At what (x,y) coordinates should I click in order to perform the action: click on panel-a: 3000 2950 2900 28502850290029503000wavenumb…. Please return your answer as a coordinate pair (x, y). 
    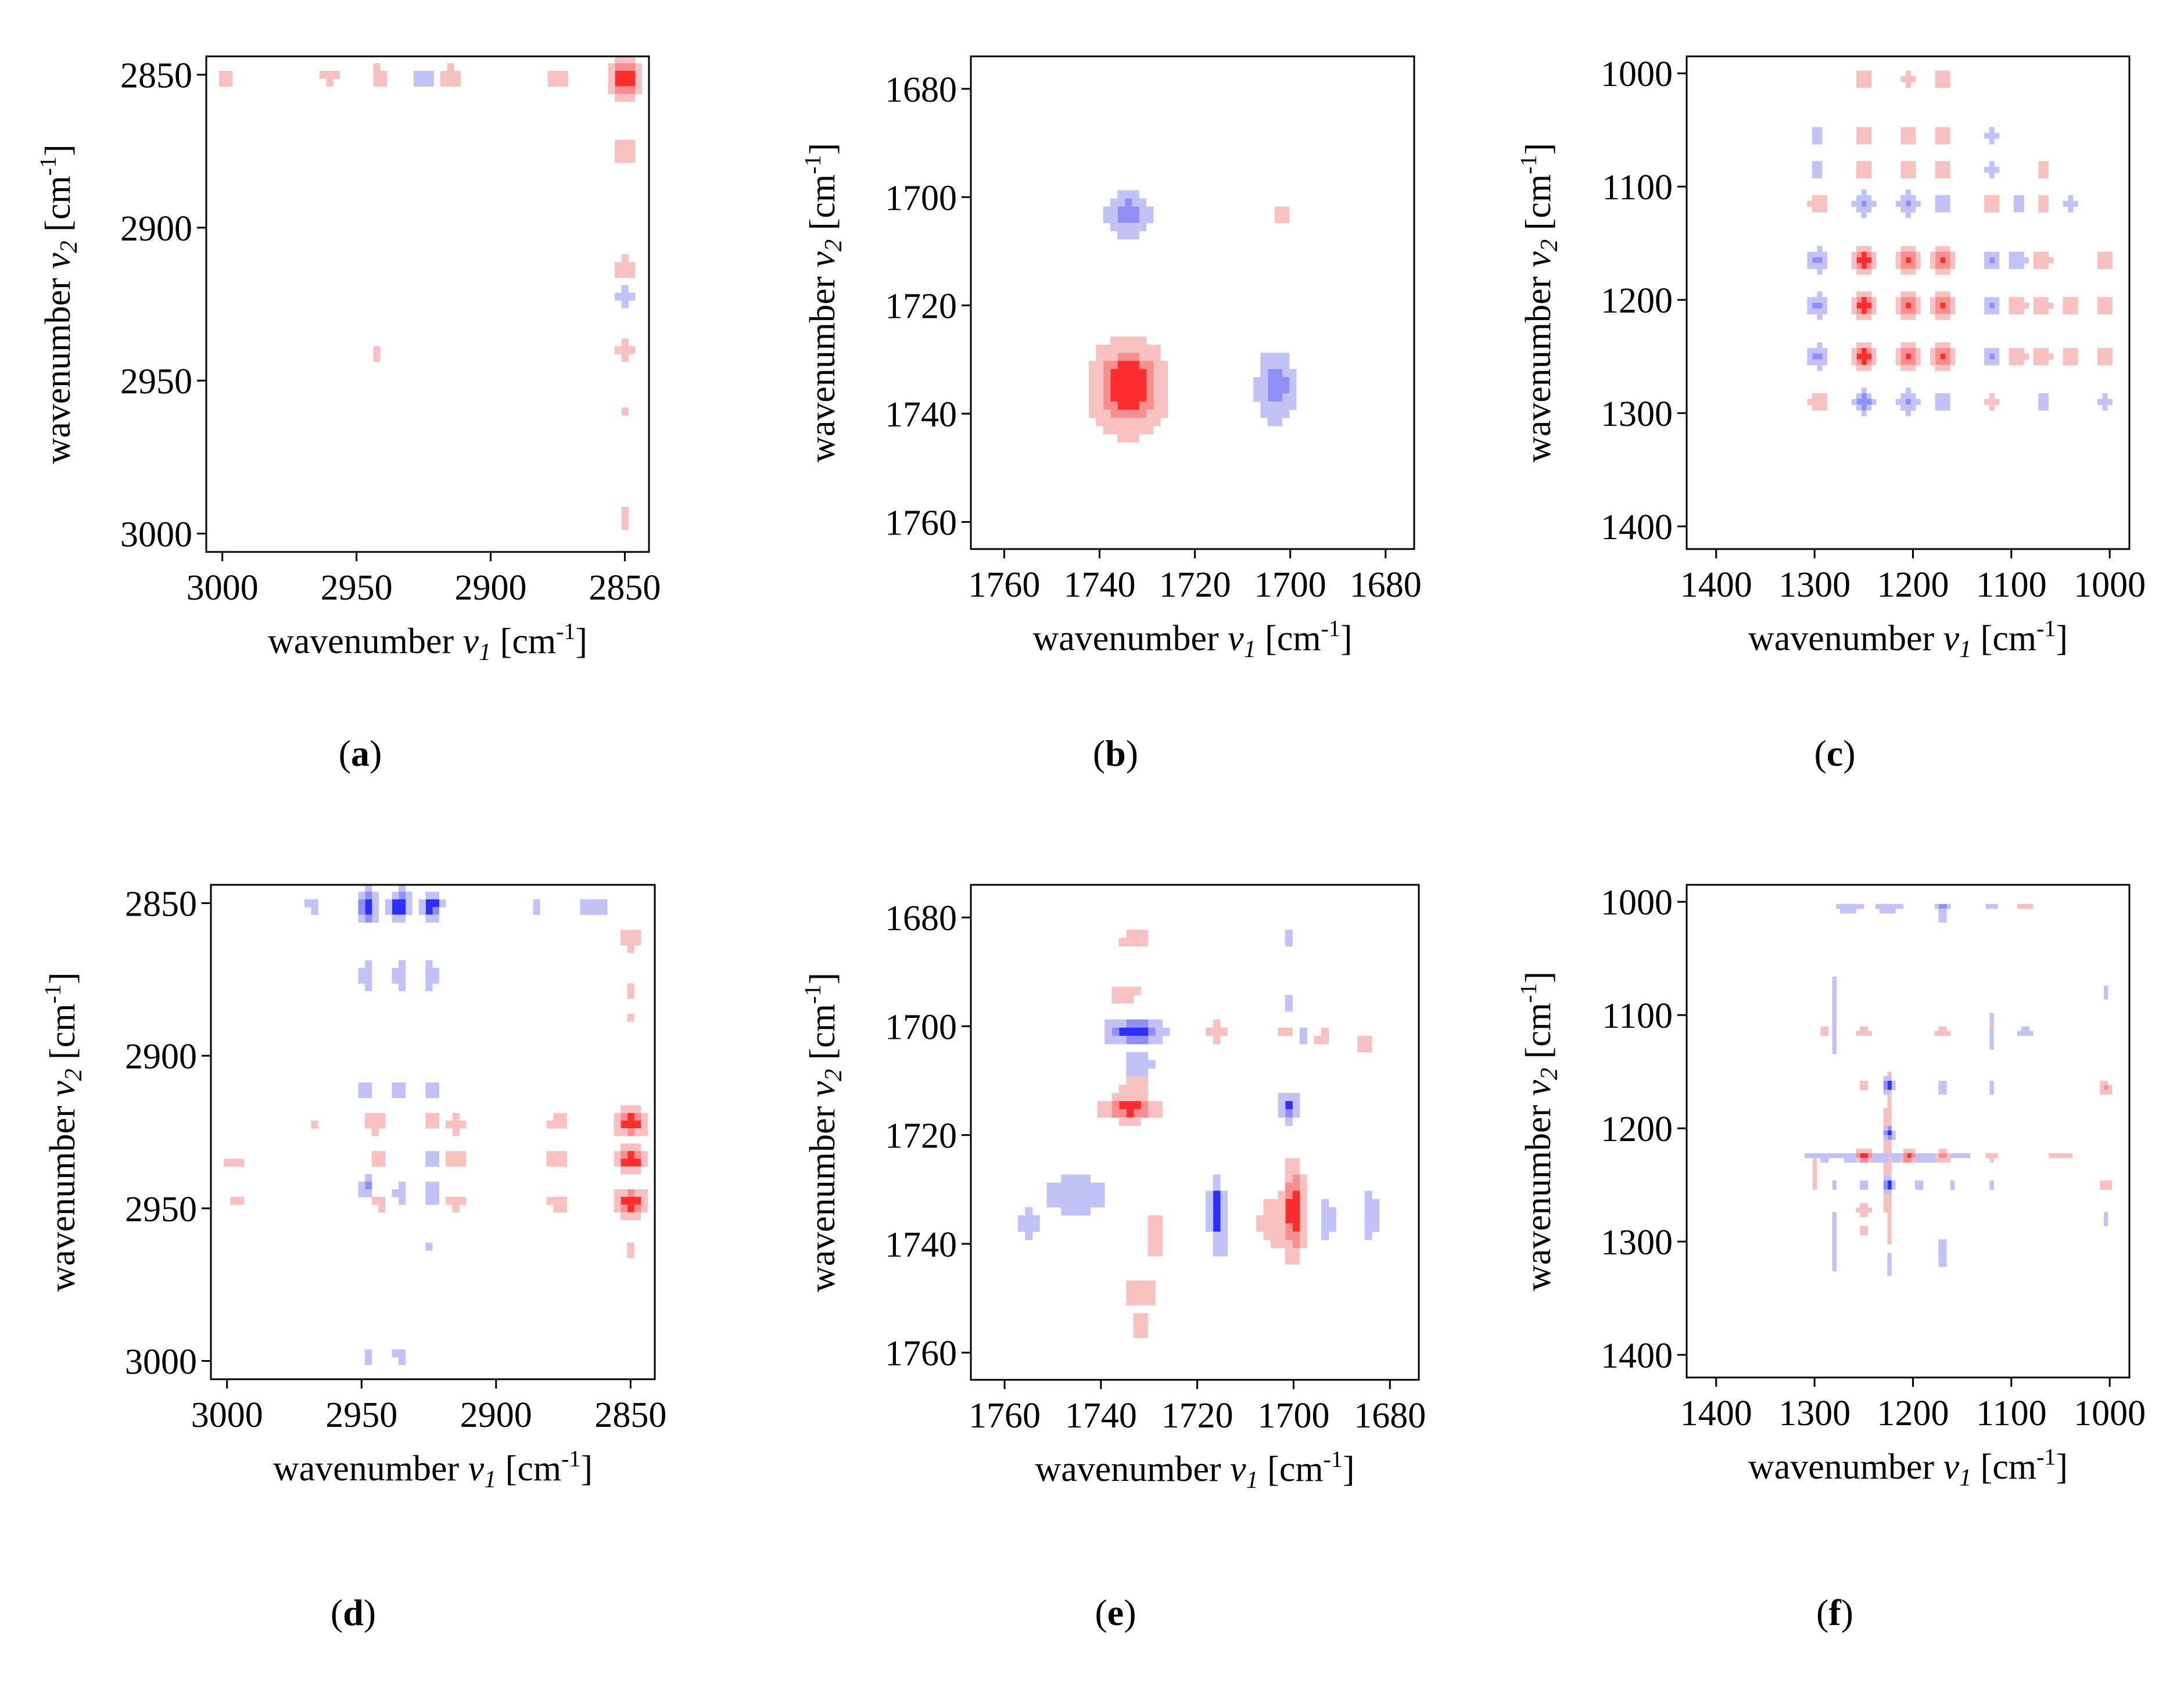
    Looking at the image, I should click on (348, 414).